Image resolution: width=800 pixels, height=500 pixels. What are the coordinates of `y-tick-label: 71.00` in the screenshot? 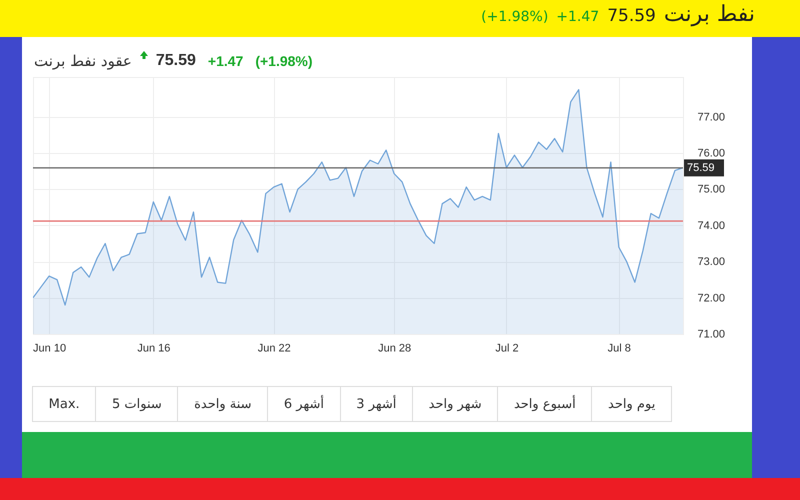 It's located at (712, 334).